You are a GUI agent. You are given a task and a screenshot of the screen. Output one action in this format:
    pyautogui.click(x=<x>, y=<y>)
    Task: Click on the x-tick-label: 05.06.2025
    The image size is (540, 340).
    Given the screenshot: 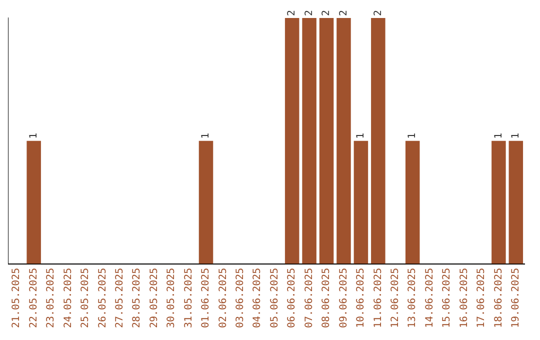 What is the action you would take?
    pyautogui.click(x=274, y=298)
    